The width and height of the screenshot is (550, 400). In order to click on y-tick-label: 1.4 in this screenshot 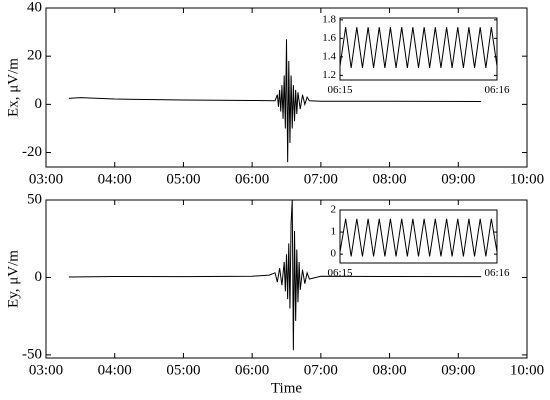, I will do `click(329, 56)`.